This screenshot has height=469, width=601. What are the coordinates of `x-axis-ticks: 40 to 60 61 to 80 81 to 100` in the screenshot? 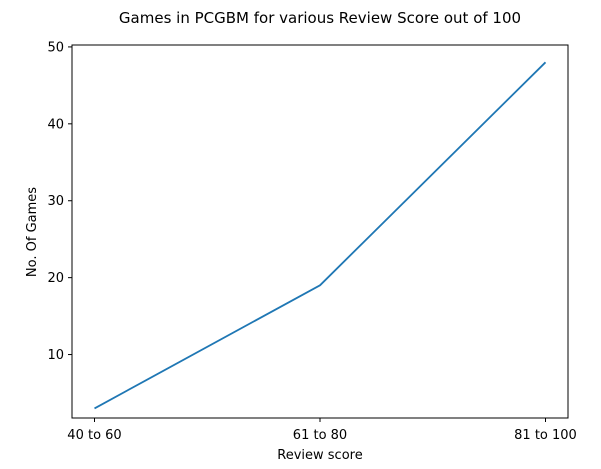 It's located at (322, 430).